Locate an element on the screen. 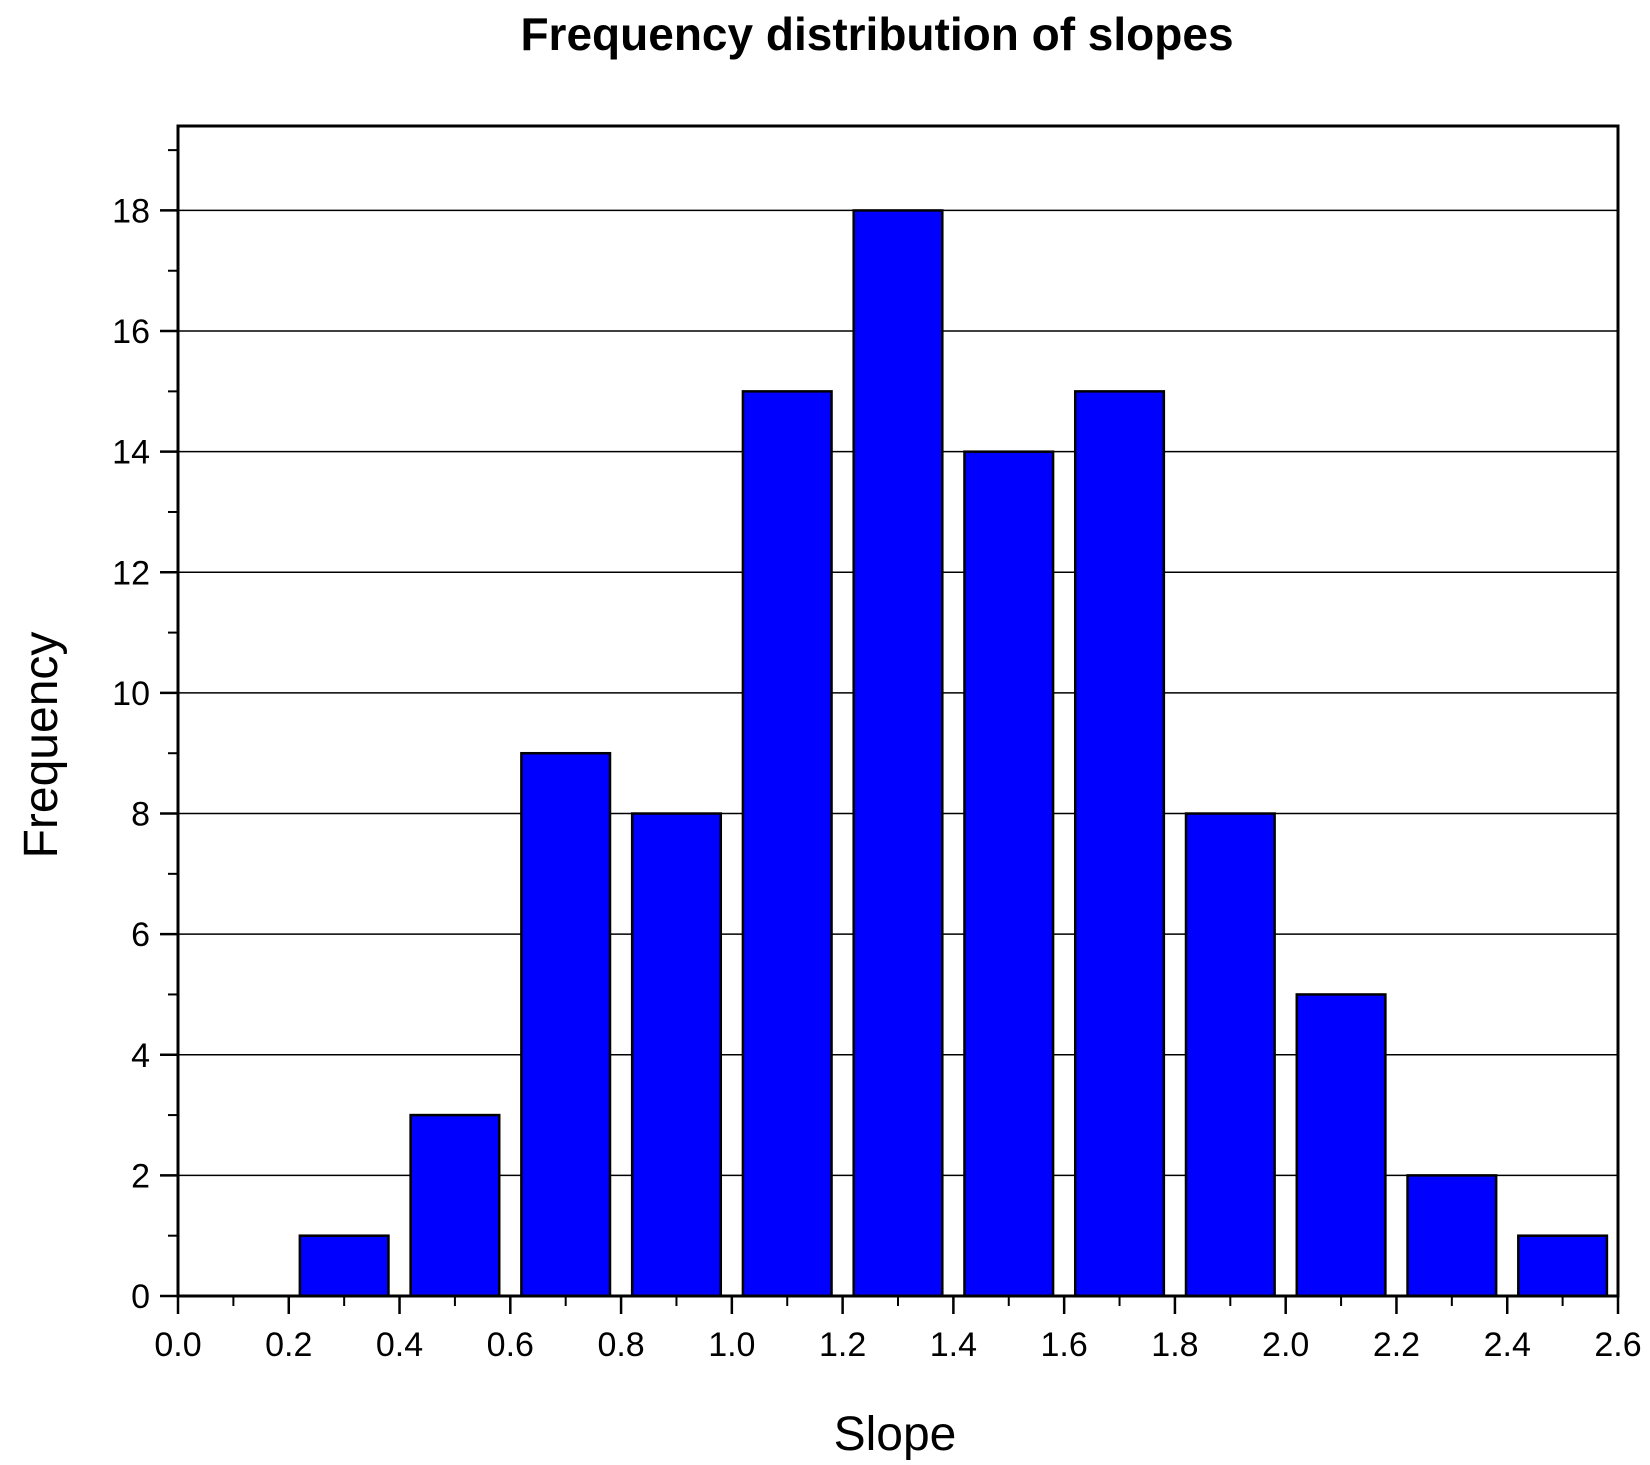  y-tick-label: 14 is located at coordinates (131, 453).